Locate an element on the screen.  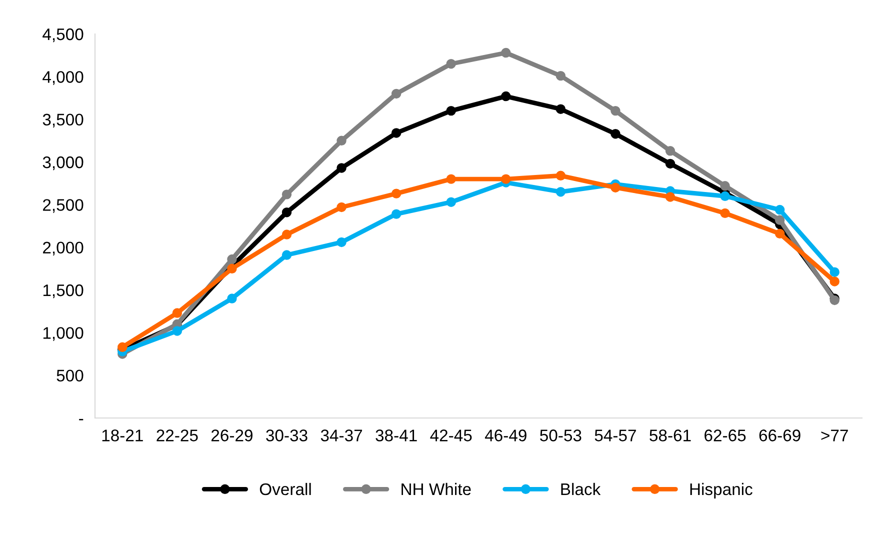
x-tick-label: 50-53 is located at coordinates (561, 436).